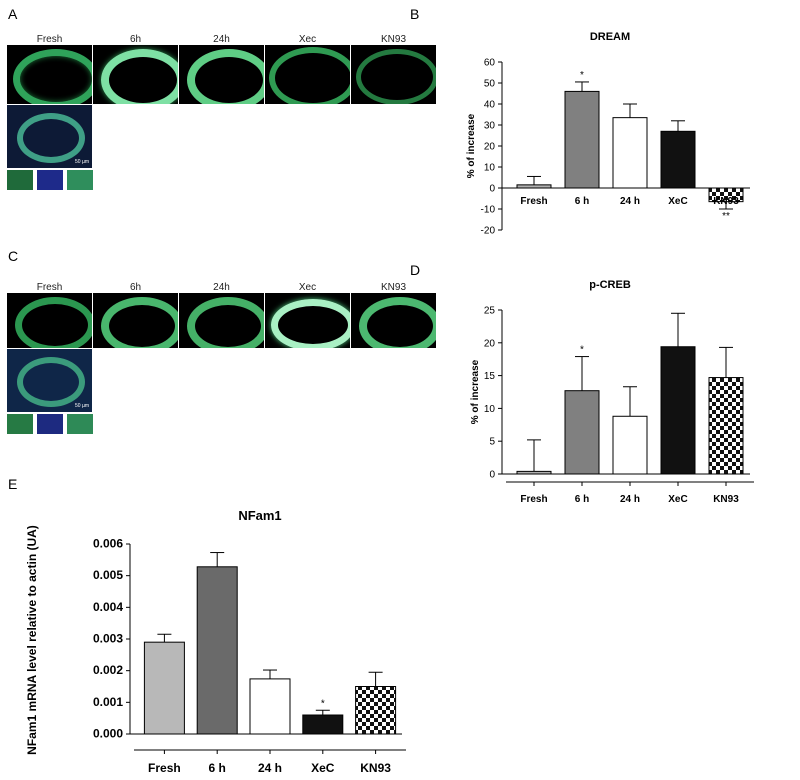 Image resolution: width=800 pixels, height=780 pixels. Describe the element at coordinates (610, 285) in the screenshot. I see `chart-title: p-CREB` at that location.